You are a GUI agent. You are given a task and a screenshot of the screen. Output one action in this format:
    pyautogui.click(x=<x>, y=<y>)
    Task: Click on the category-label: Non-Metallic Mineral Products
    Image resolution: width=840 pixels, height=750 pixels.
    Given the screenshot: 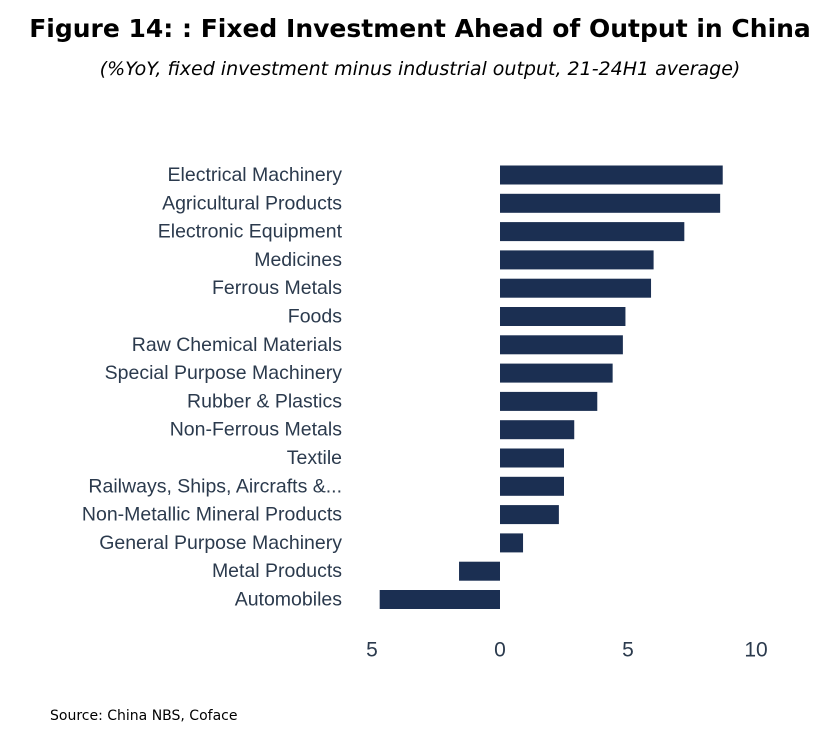 What is the action you would take?
    pyautogui.click(x=212, y=515)
    